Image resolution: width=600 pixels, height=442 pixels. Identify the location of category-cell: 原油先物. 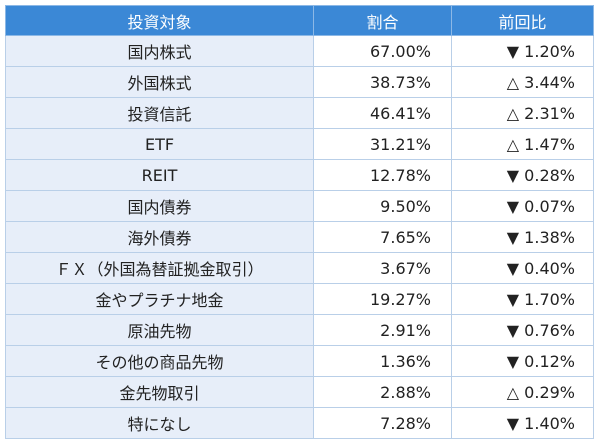
(159, 330).